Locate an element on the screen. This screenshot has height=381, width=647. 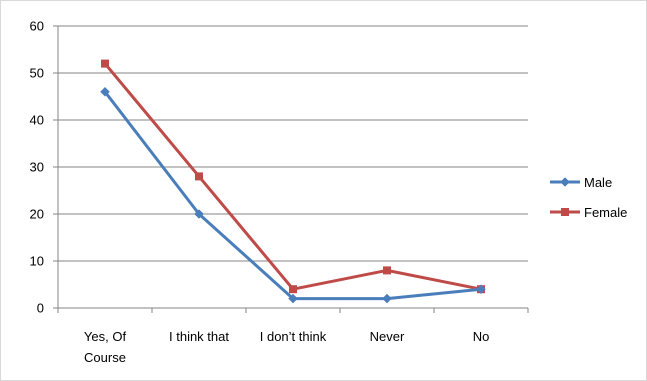
x-tick-label: I think that is located at coordinates (199, 336).